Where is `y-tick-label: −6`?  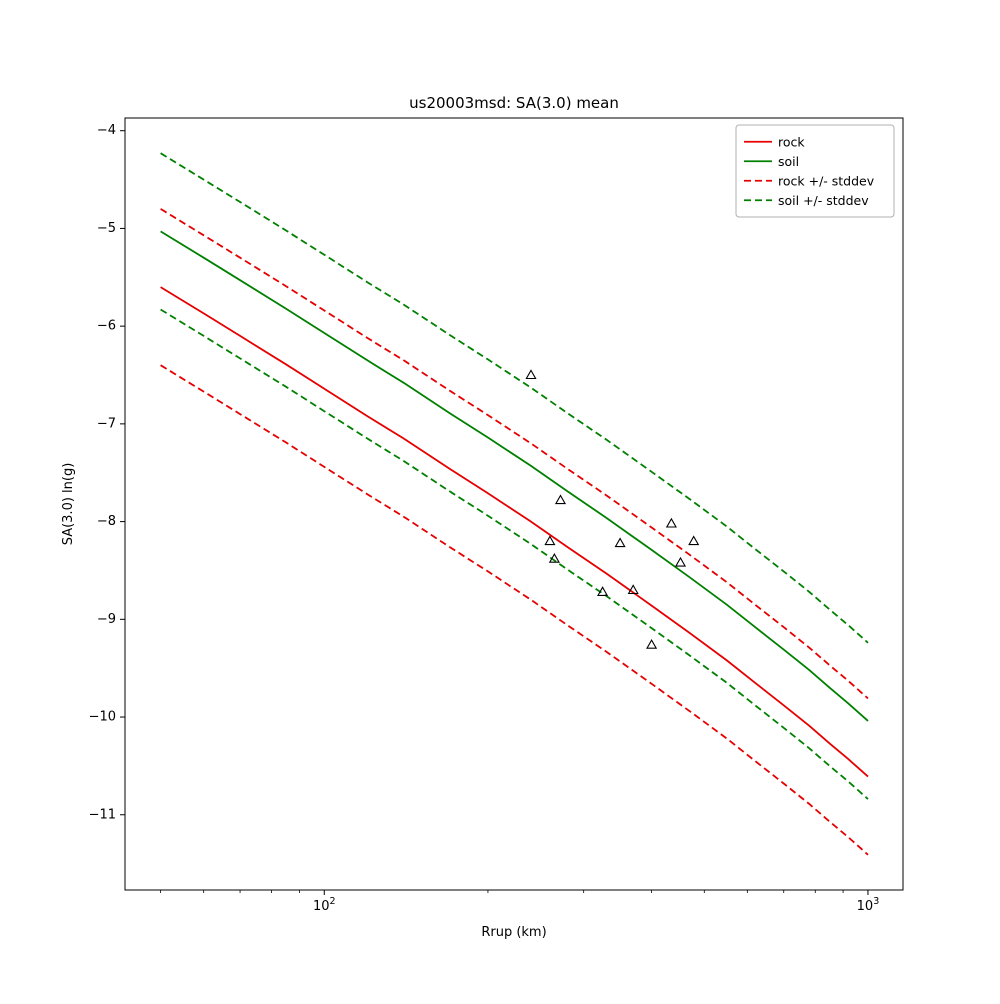 y-tick-label: −6 is located at coordinates (106, 326).